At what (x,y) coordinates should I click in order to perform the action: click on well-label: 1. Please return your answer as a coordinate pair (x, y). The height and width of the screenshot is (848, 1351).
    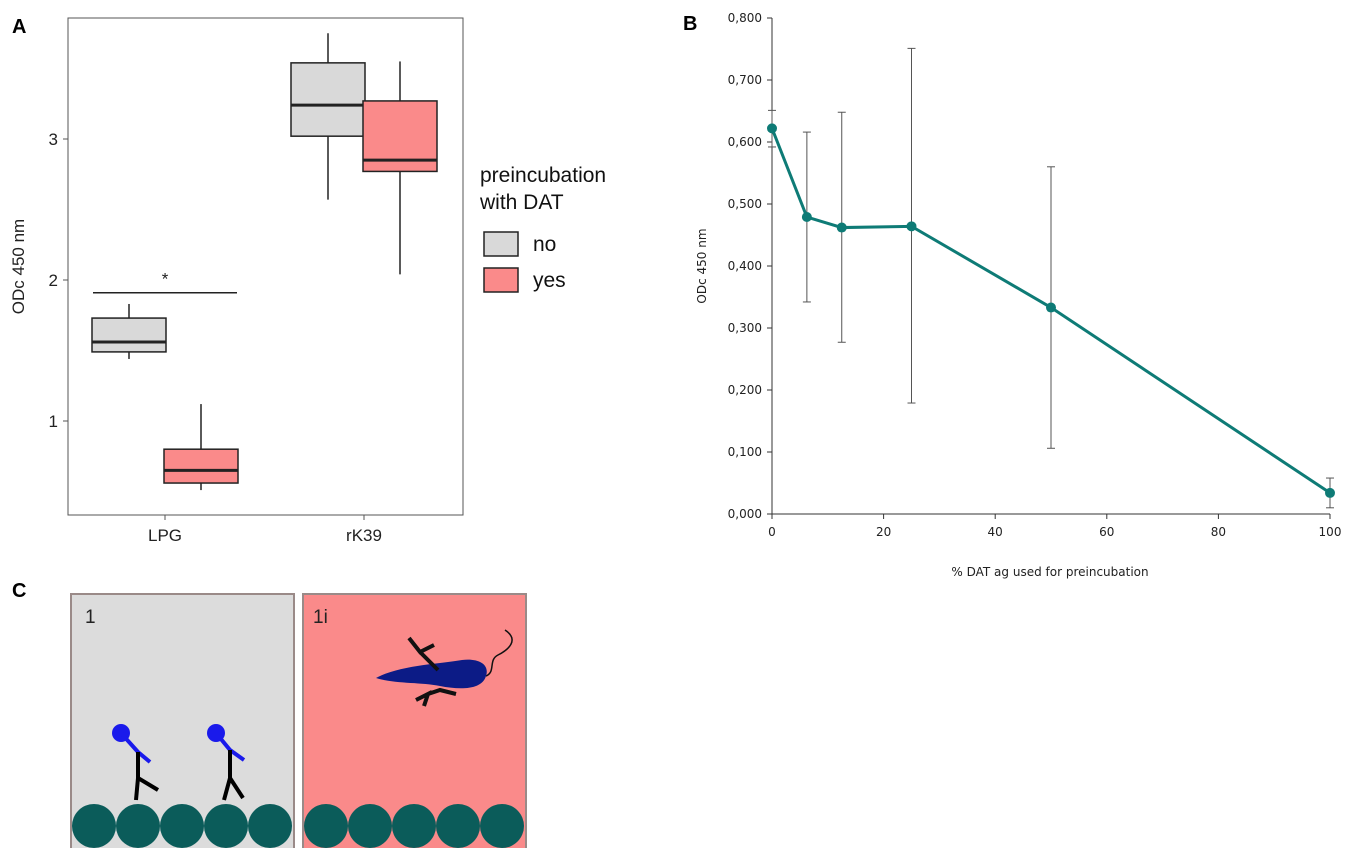
    Looking at the image, I should click on (90, 617).